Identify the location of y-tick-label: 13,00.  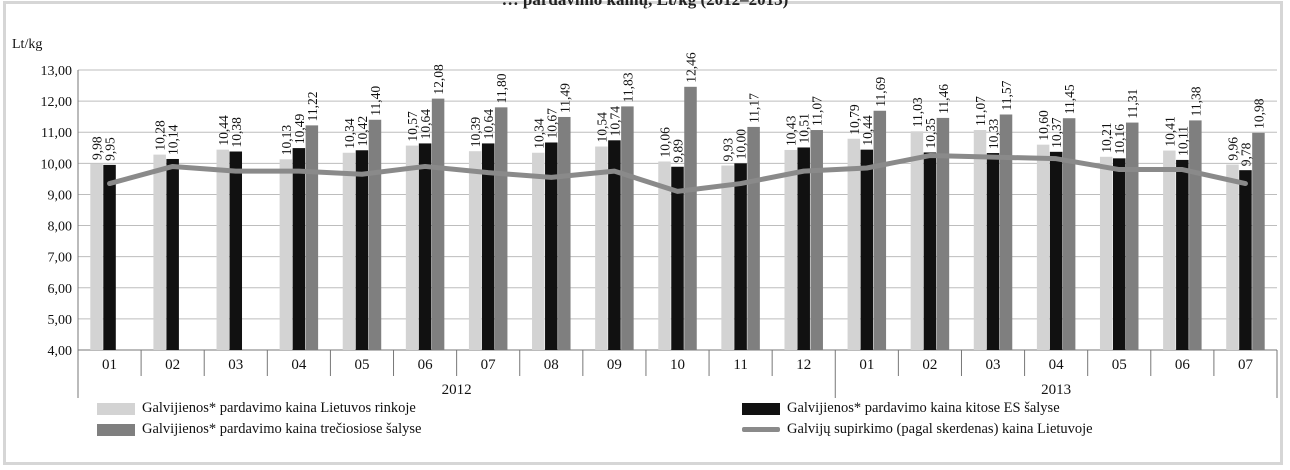
(57, 71).